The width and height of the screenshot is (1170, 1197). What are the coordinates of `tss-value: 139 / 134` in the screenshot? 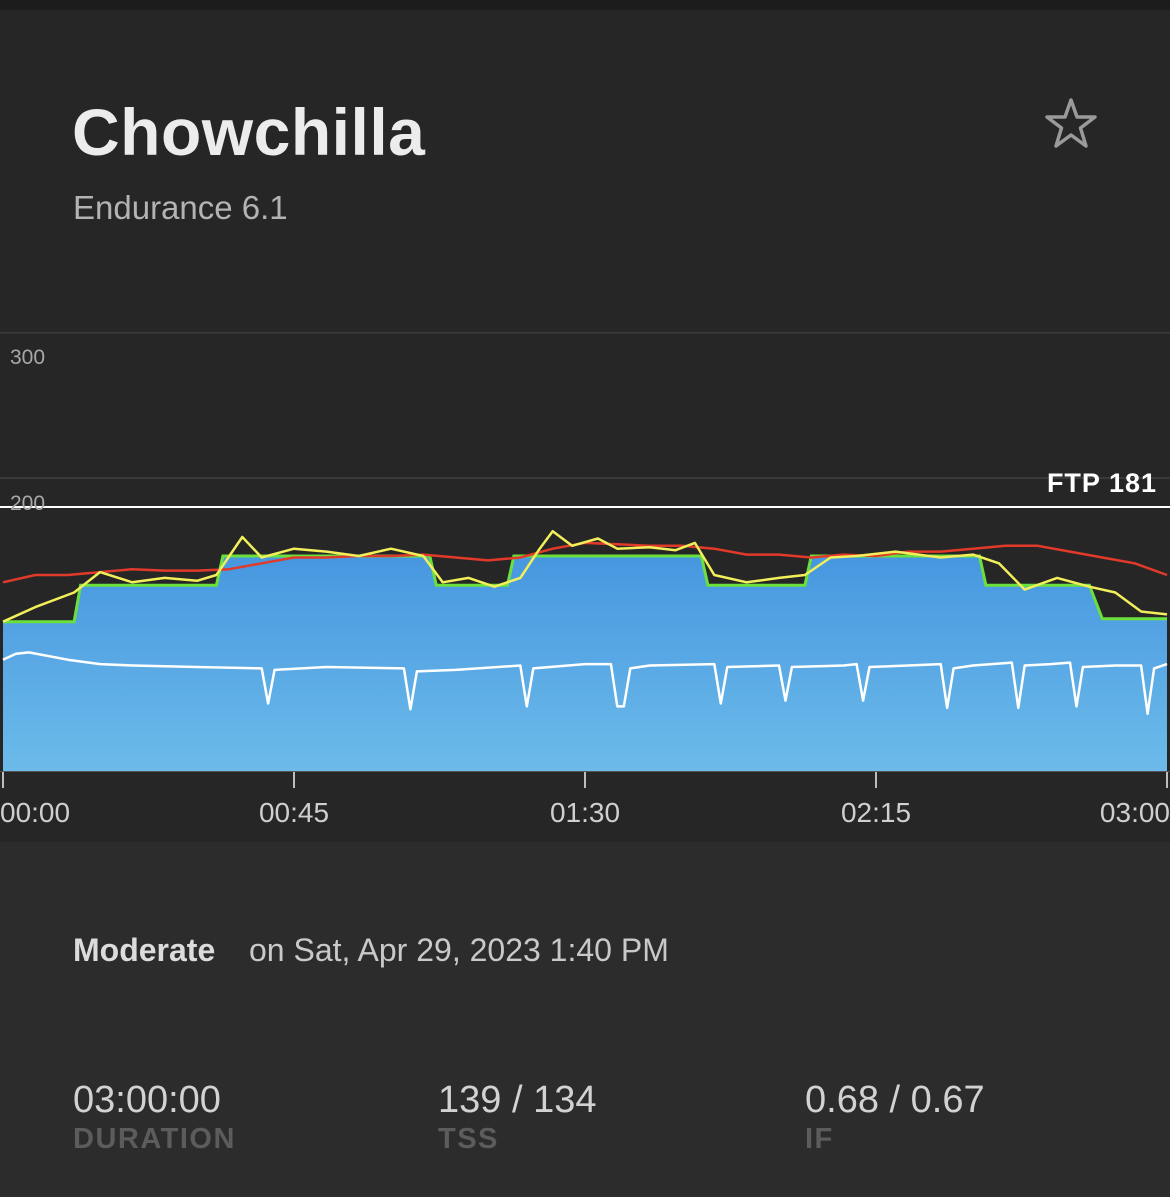 It's located at (517, 1100).